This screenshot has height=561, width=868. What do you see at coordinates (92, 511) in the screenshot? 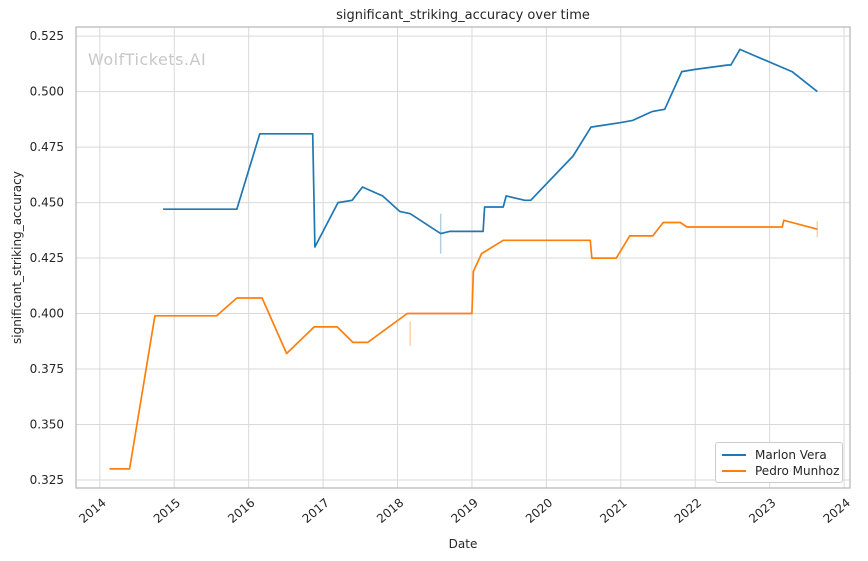
I see `x-tick-label: 2014` at bounding box center [92, 511].